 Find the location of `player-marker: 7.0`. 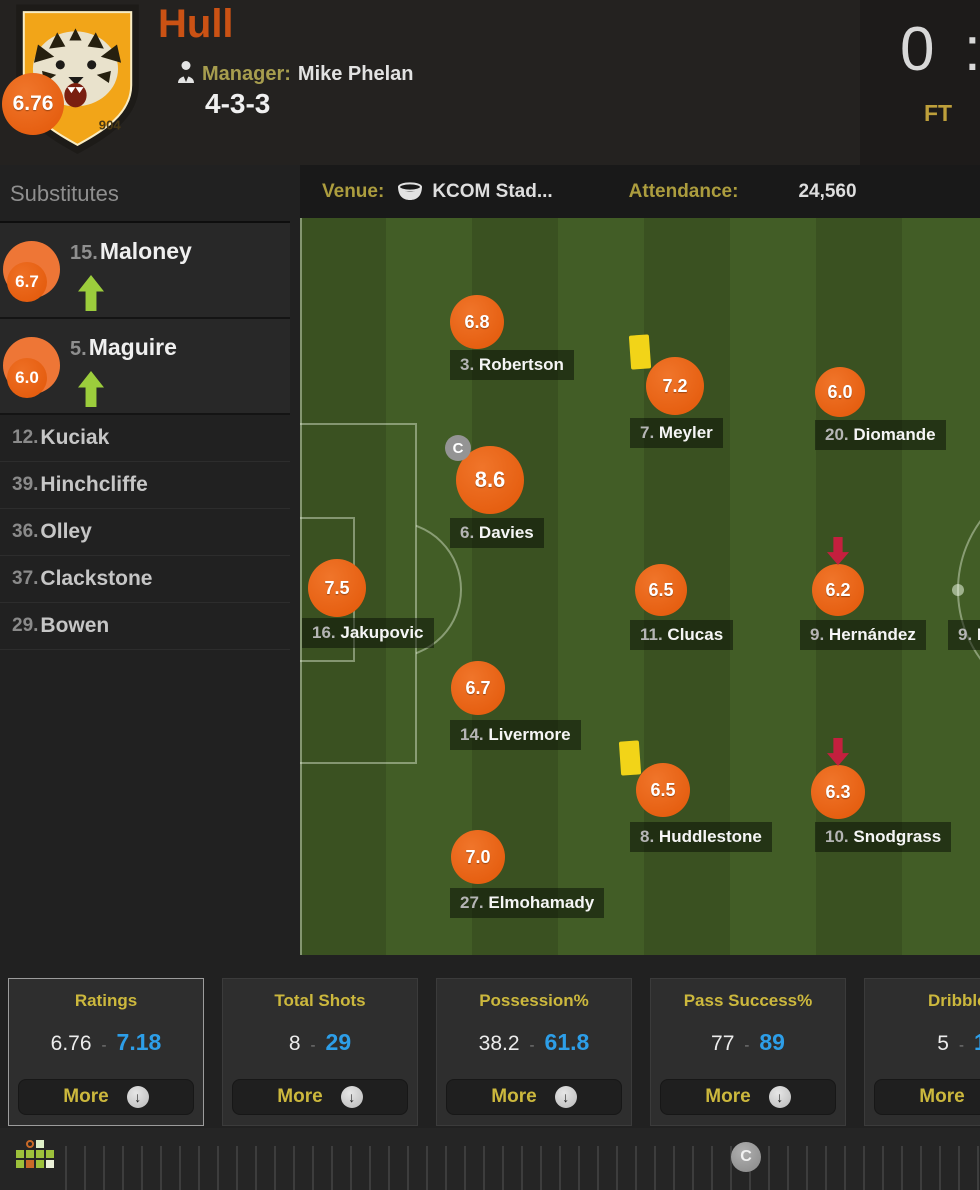

player-marker: 7.0 is located at coordinates (478, 857).